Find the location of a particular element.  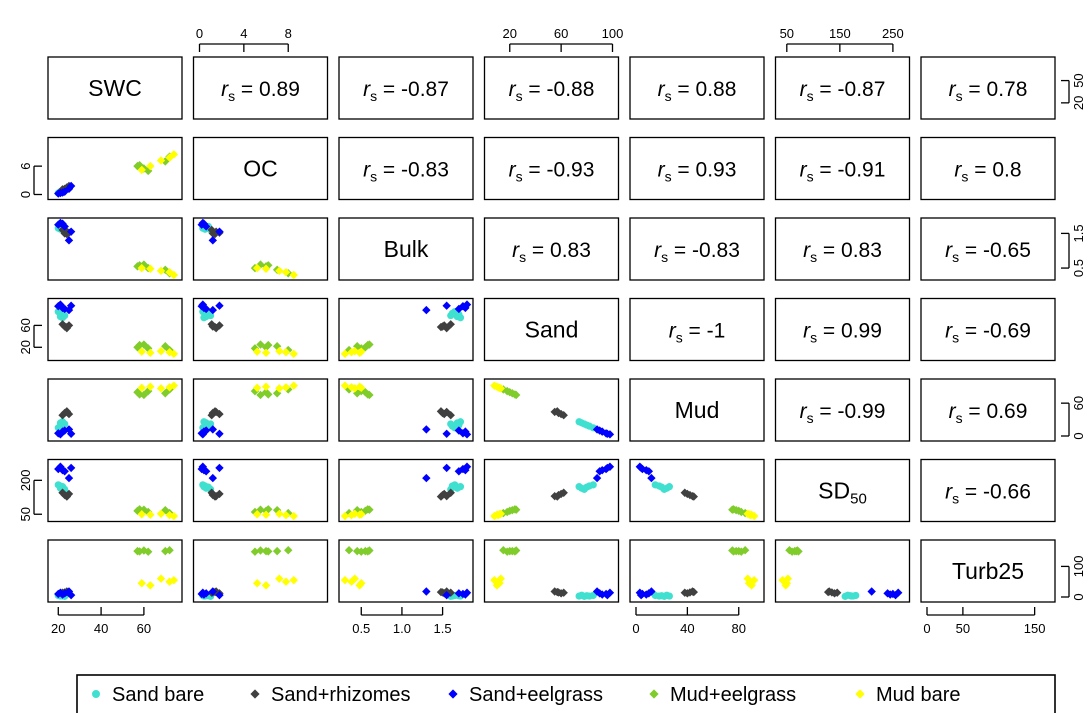

correlation-OC-Mud: rs = 0.93 is located at coordinates (697, 172).